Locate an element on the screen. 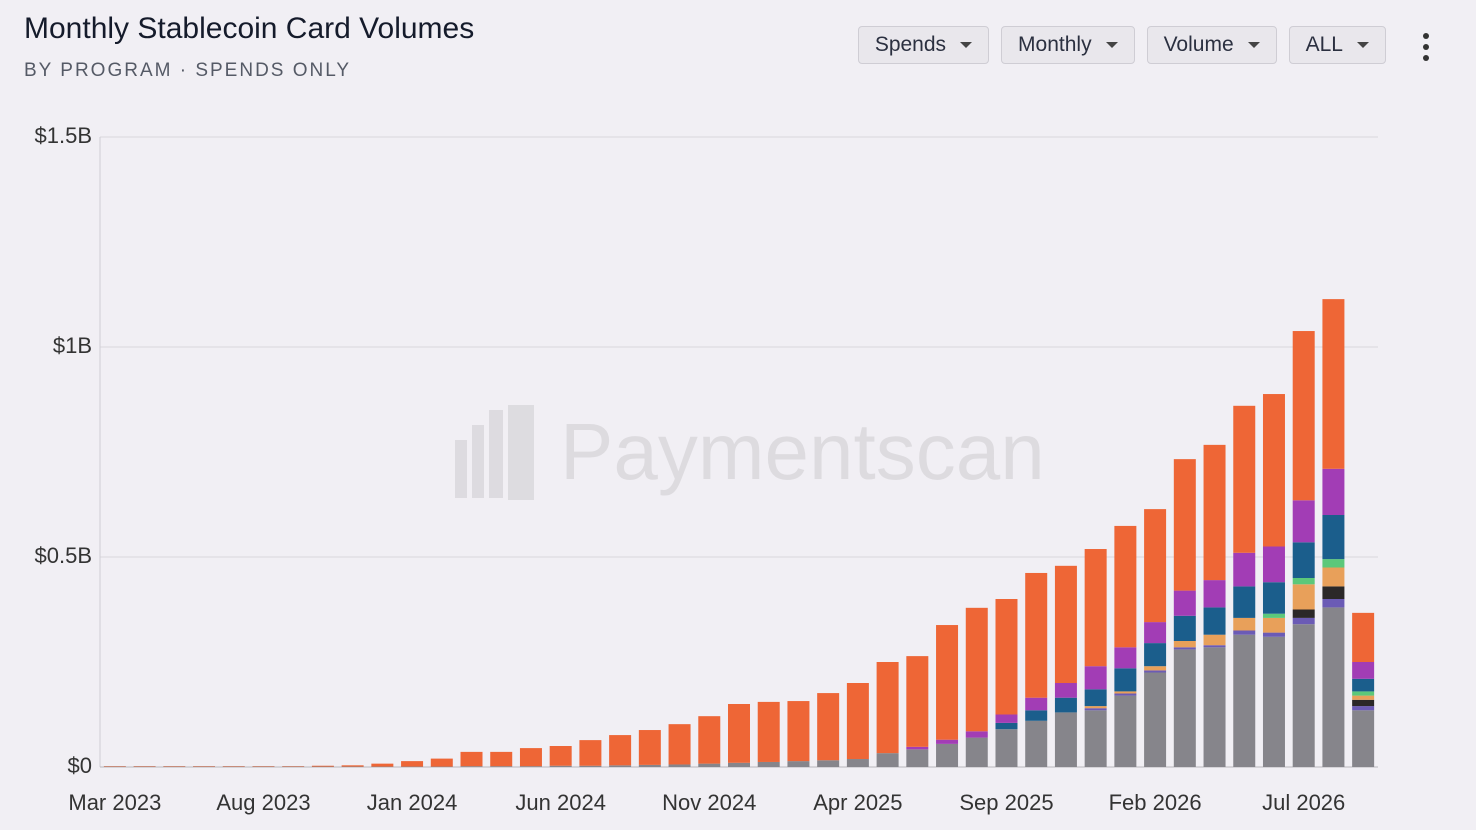 The width and height of the screenshot is (1476, 830). dropdown: Volume is located at coordinates (1211, 45).